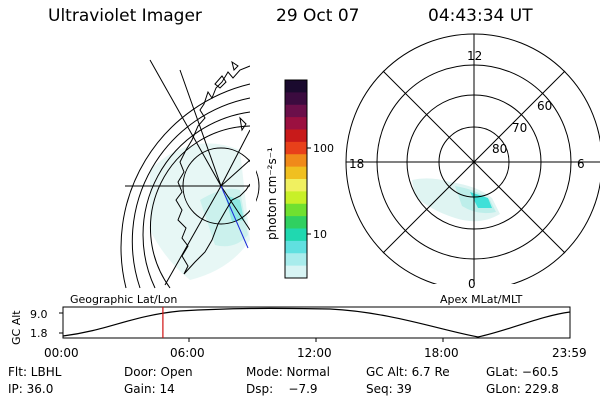  I want to click on colorbar-tick-10: 10, so click(320, 234).